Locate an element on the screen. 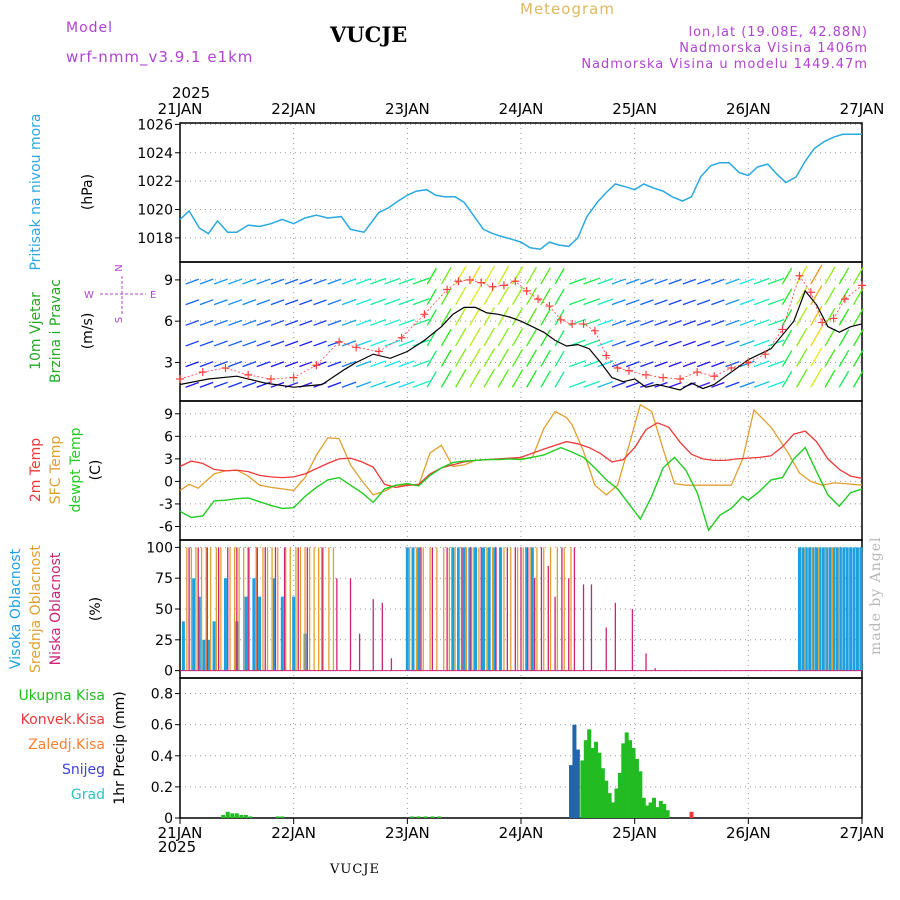 The height and width of the screenshot is (900, 900). x-tick-label-bottom: 27JAN is located at coordinates (862, 833).